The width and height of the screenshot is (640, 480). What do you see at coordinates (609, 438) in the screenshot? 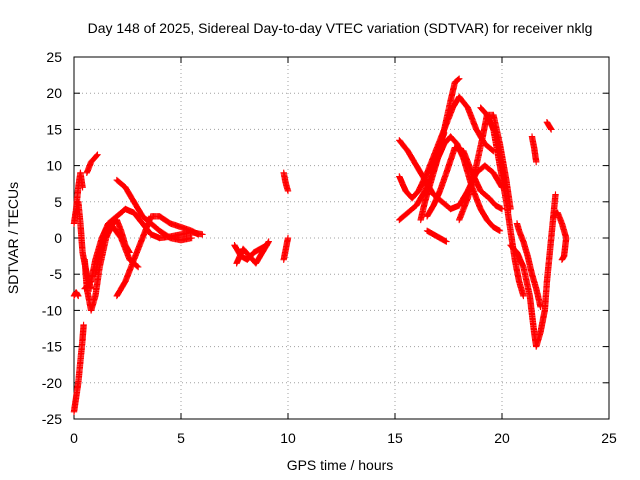
I see `x-tick-label: 25` at bounding box center [609, 438].